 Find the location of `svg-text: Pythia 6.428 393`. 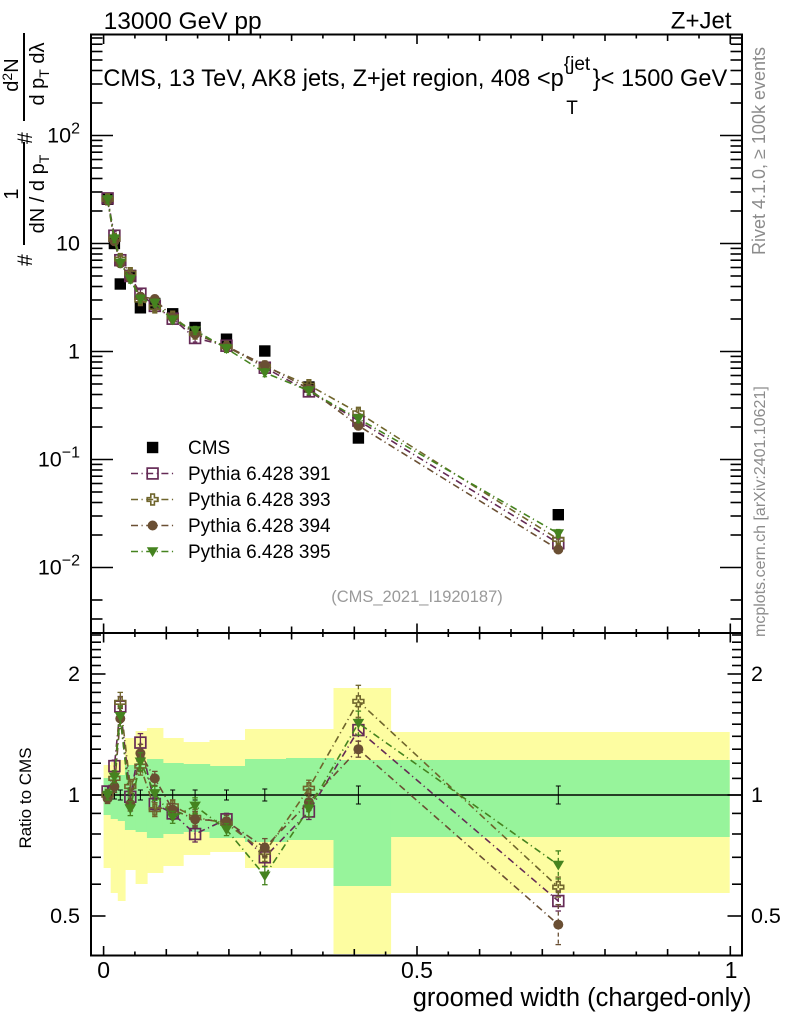

svg-text: Pythia 6.428 393 is located at coordinates (259, 500).